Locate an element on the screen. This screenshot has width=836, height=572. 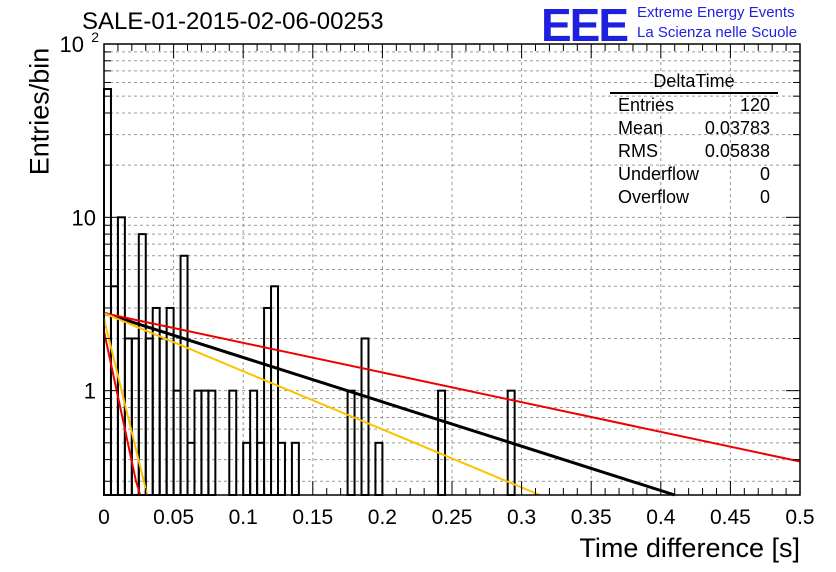
stats-label: Entries is located at coordinates (646, 105).